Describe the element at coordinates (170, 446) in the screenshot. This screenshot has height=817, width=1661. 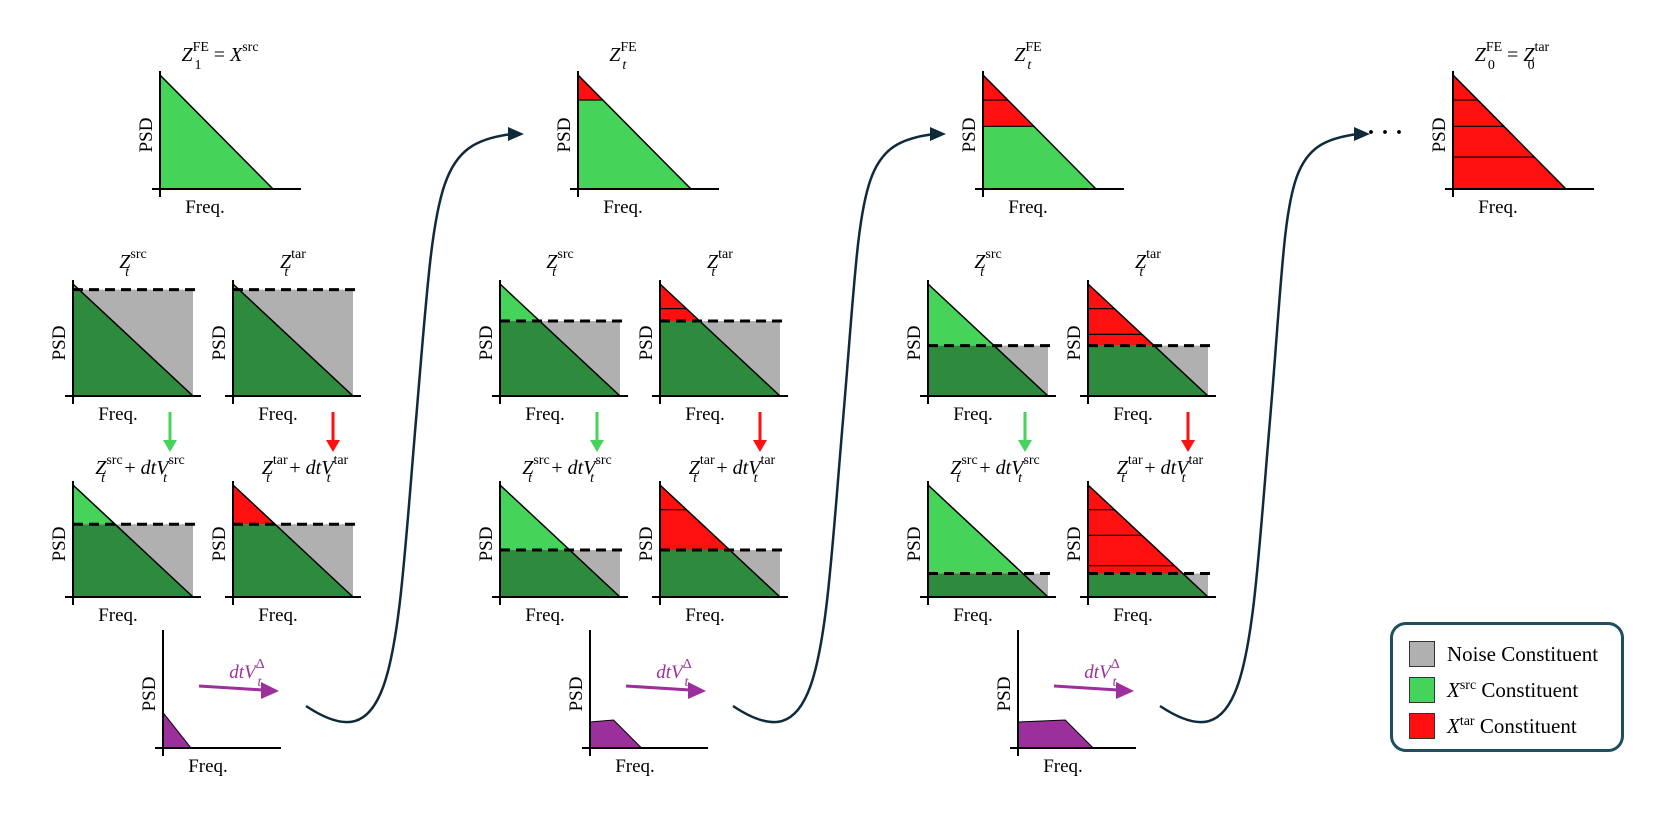
I see `stage-1-src-down-arrow-head` at that location.